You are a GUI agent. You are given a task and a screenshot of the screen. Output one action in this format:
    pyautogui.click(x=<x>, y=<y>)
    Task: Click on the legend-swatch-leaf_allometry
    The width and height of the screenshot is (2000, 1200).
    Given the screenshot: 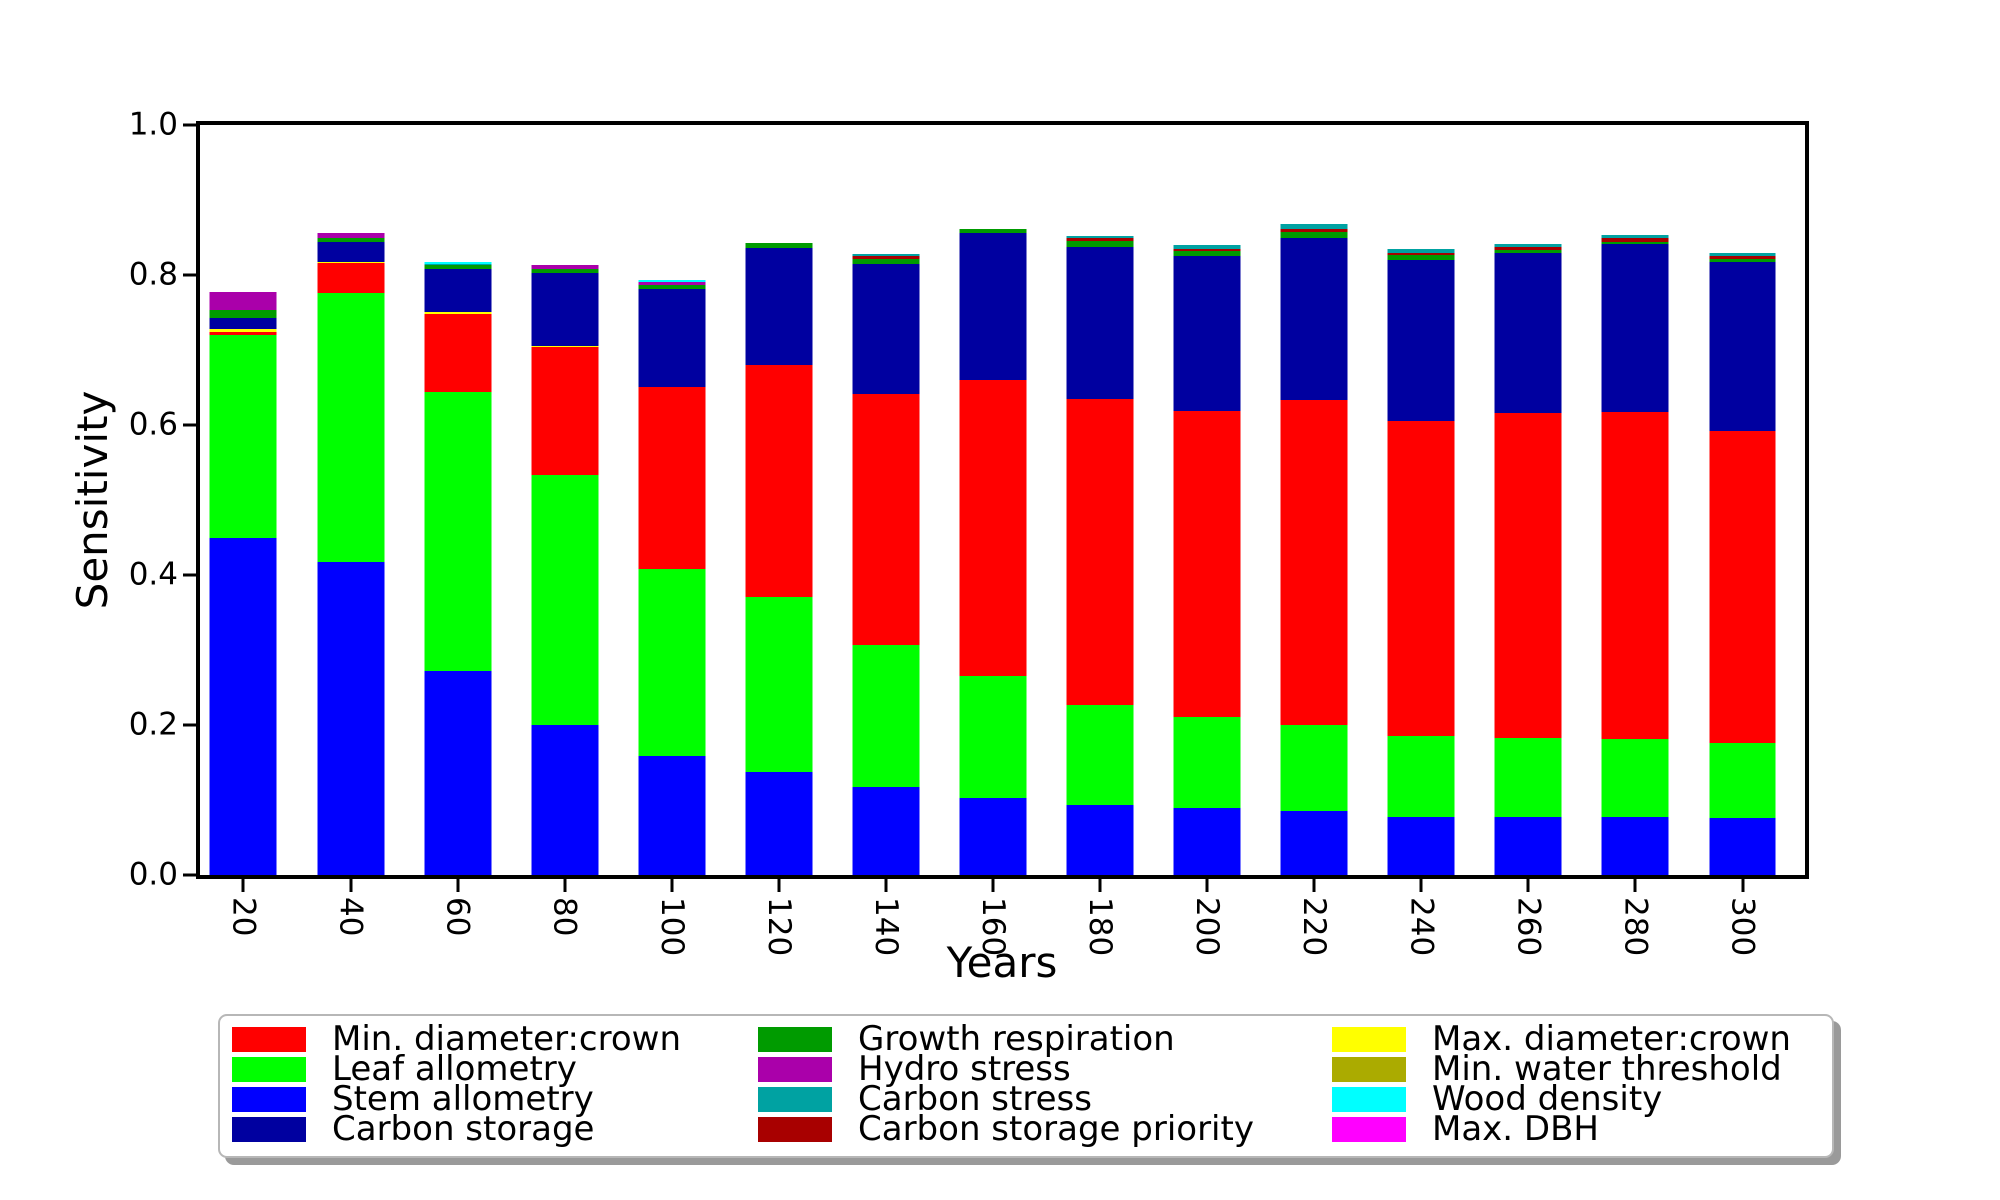 What is the action you would take?
    pyautogui.click(x=269, y=1069)
    